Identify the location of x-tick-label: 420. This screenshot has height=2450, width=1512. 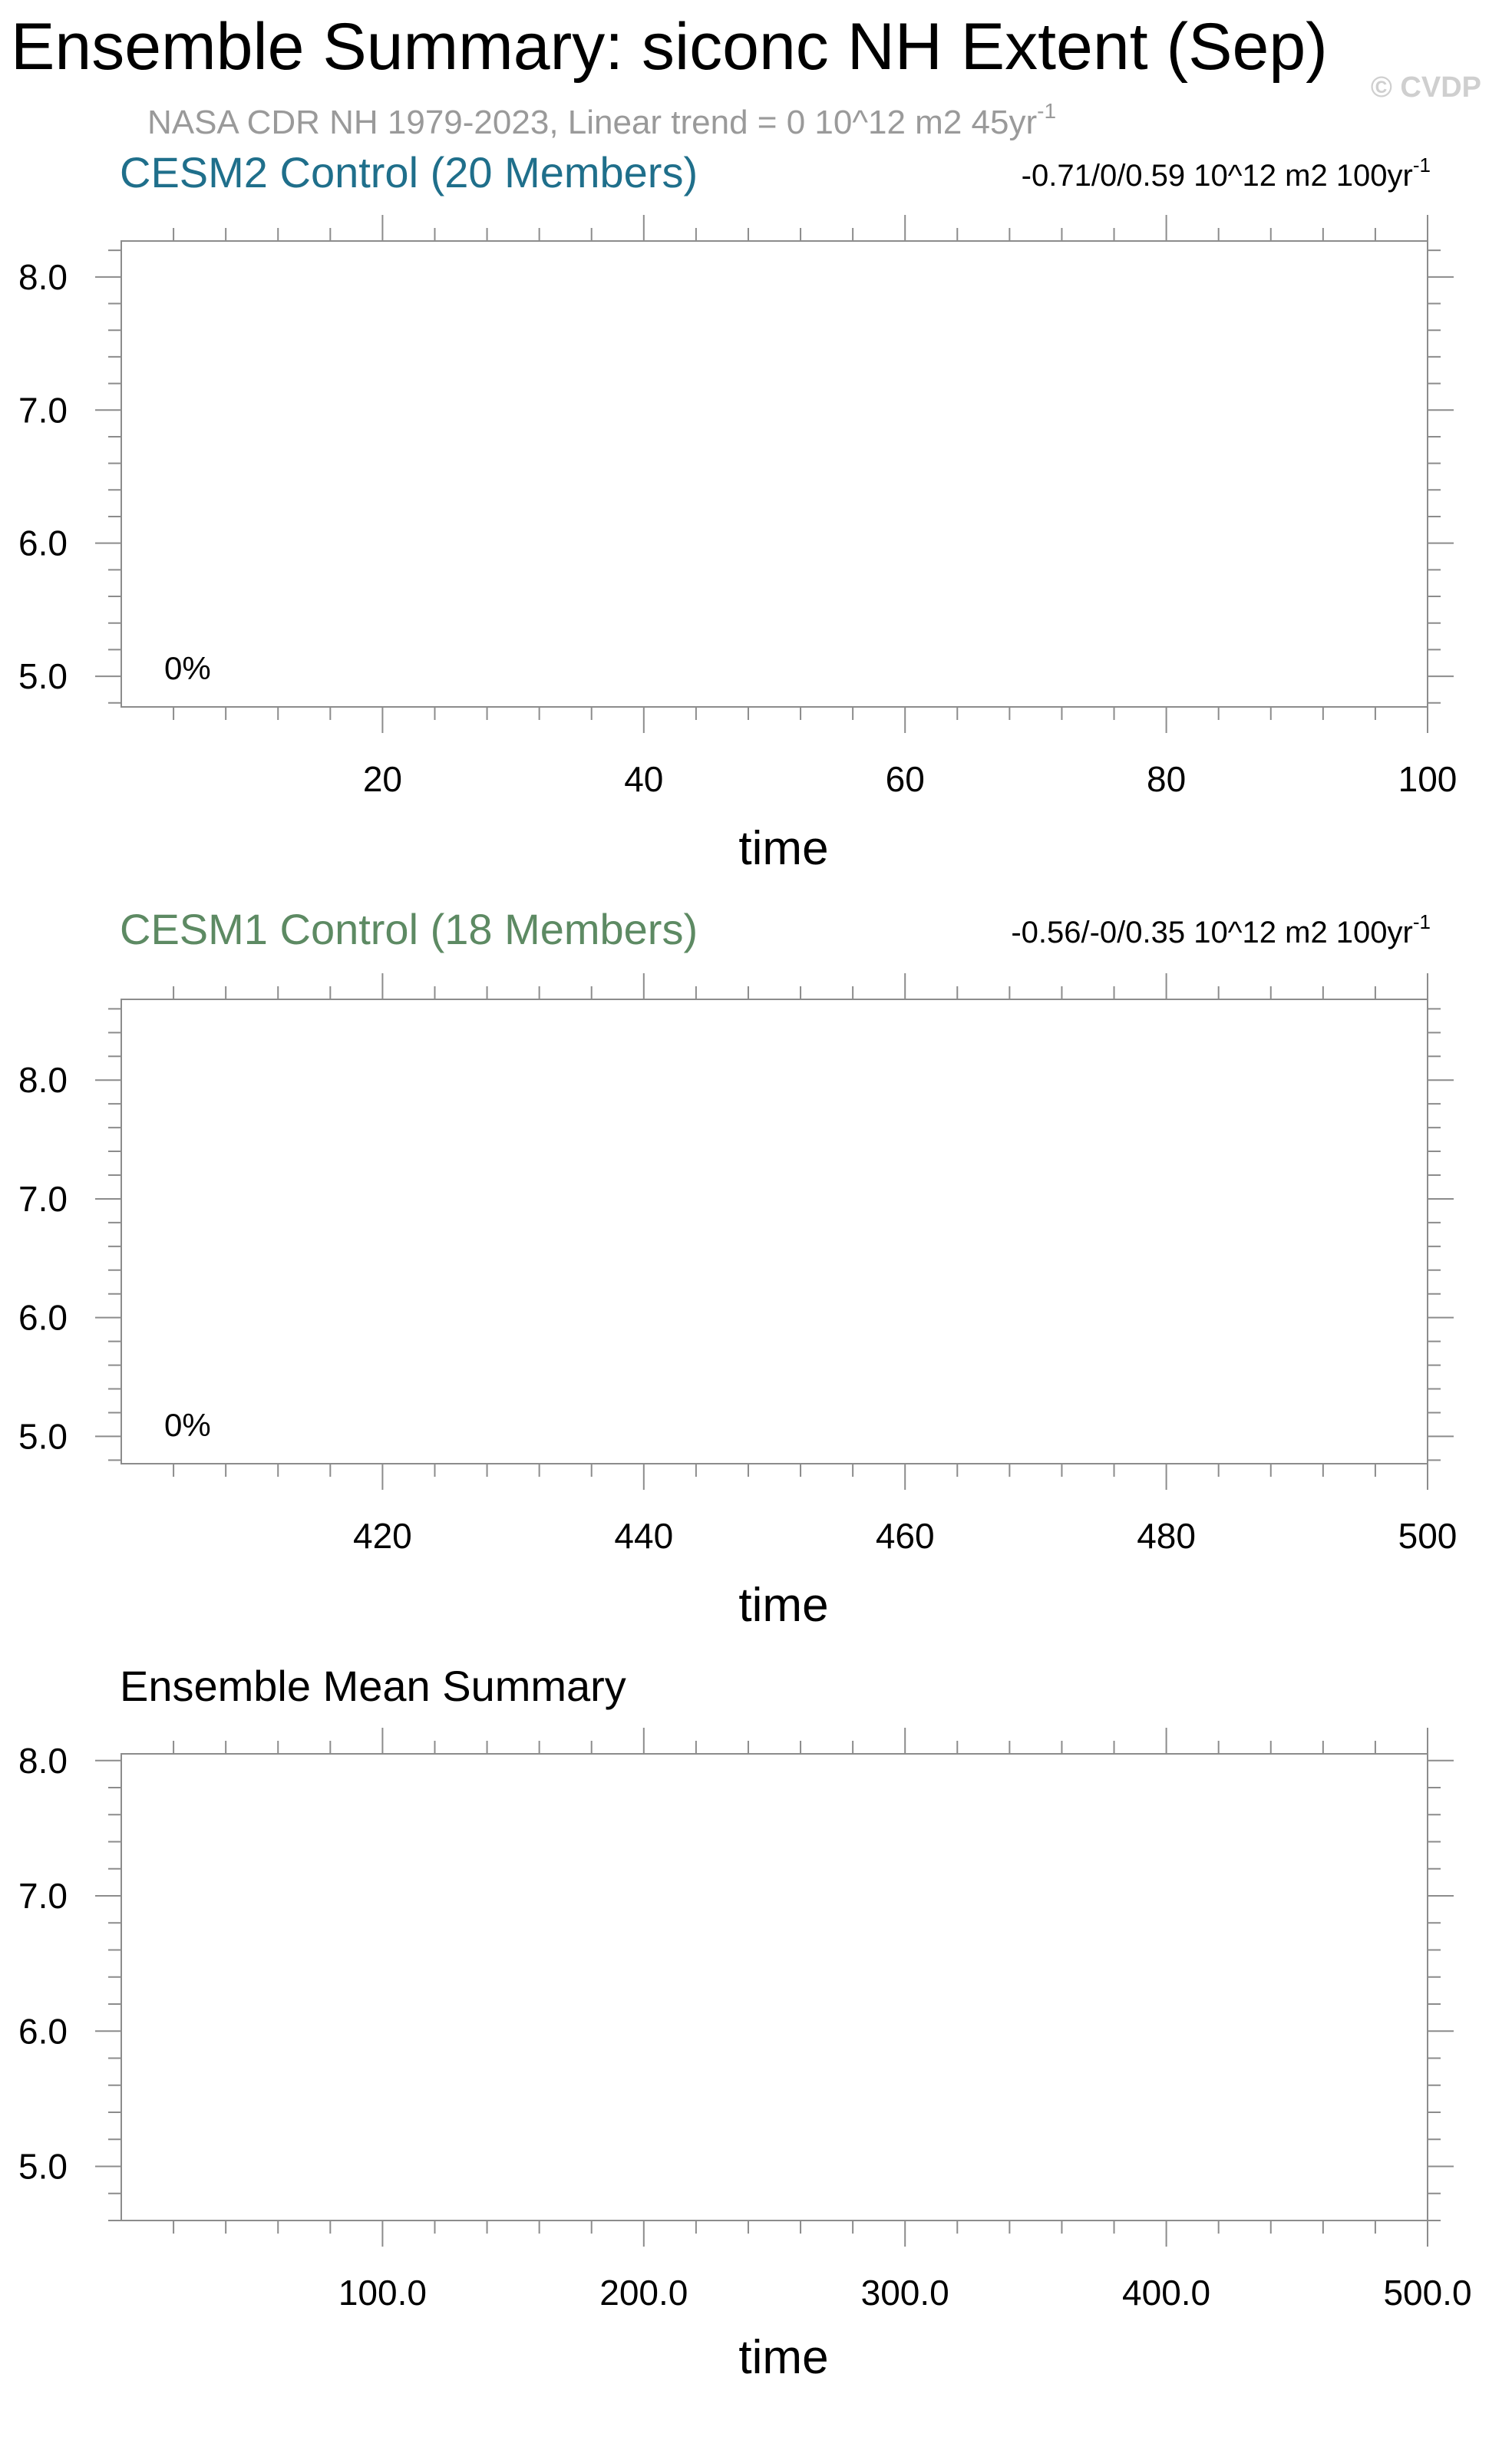
(383, 1536).